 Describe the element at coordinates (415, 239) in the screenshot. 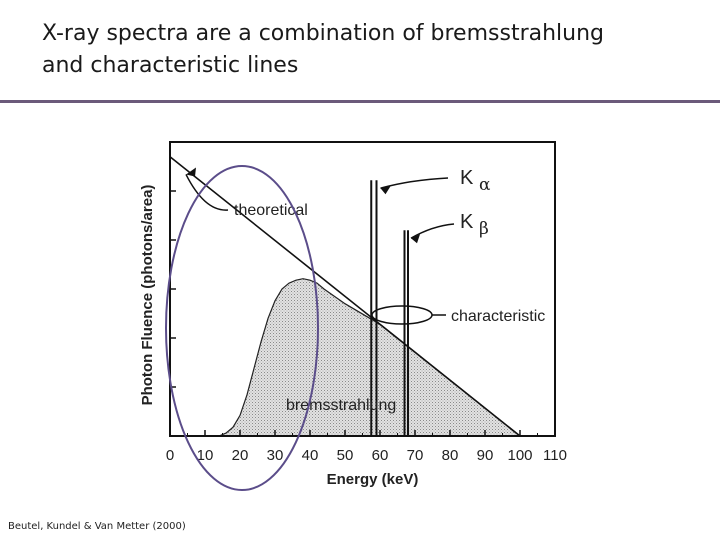

I see `k-beta-arrowhead` at that location.